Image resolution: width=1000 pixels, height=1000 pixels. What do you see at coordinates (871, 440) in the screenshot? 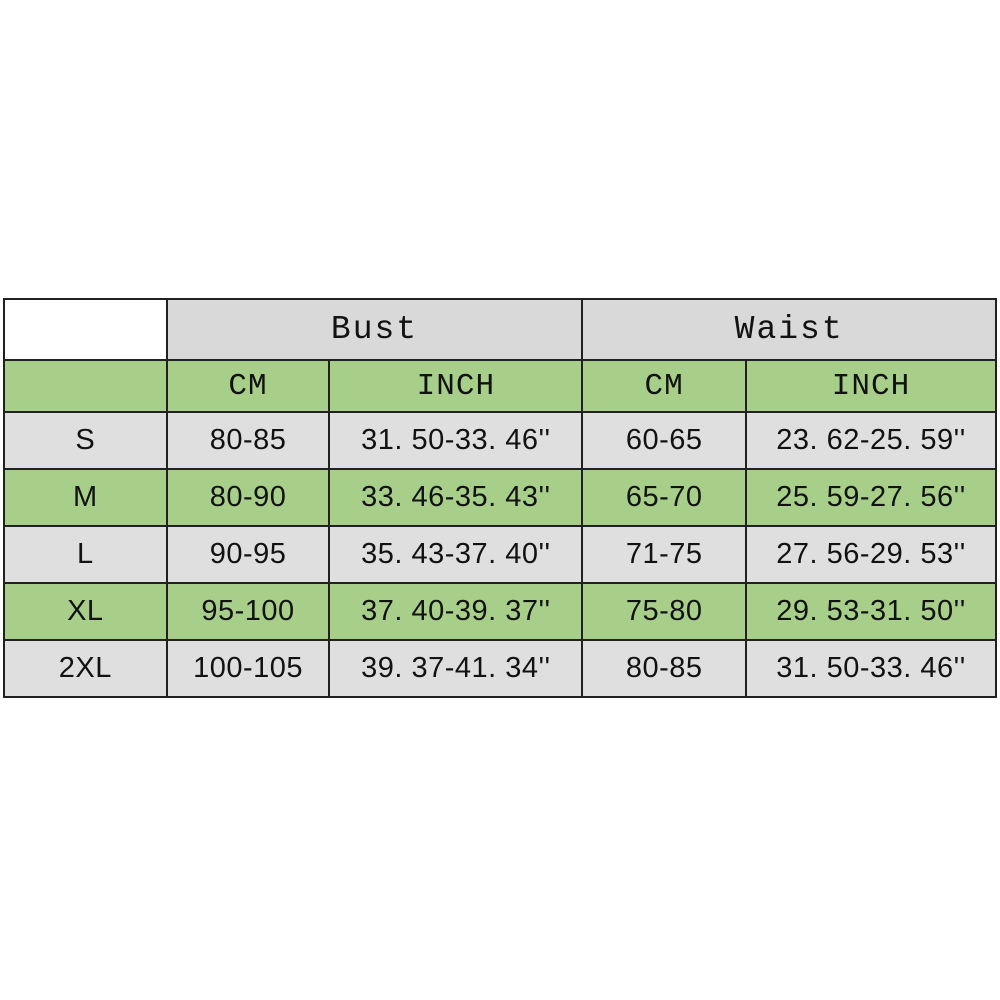
I see `waist-inch-value: 23. 62-25. 59''` at bounding box center [871, 440].